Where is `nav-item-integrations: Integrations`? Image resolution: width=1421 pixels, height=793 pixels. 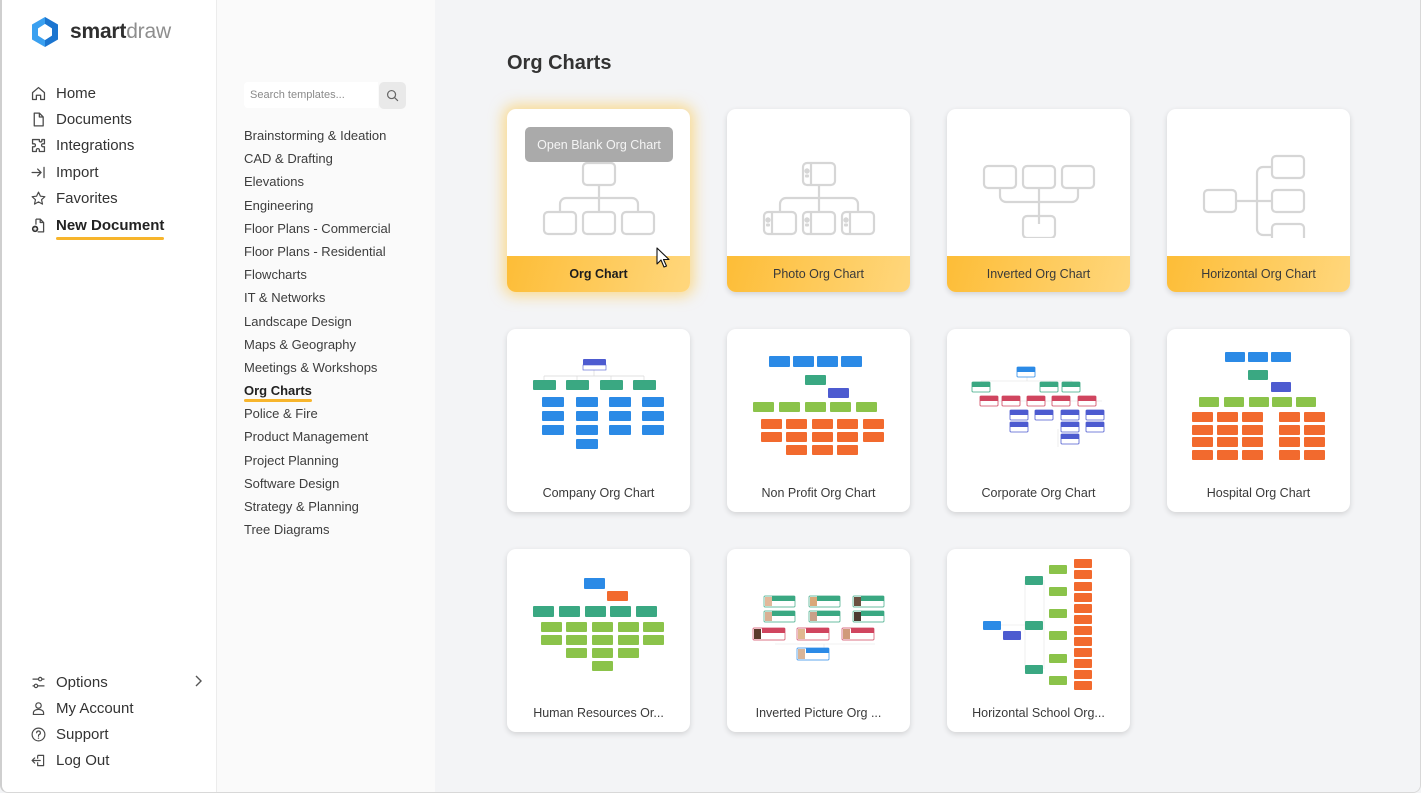
nav-item-integrations: Integrations is located at coordinates (96, 146).